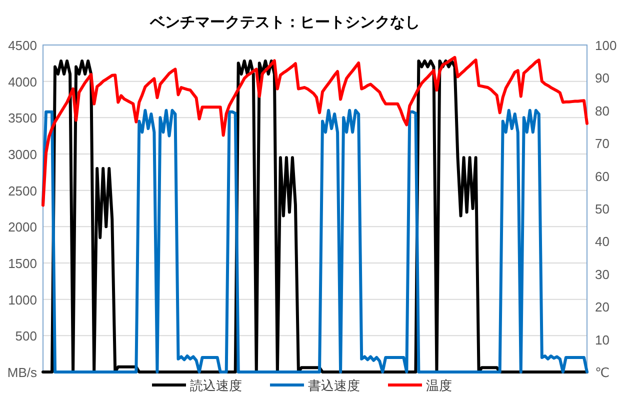 This screenshot has height=400, width=620. What do you see at coordinates (334, 385) in the screenshot?
I see `legend-label: 書込速度` at bounding box center [334, 385].